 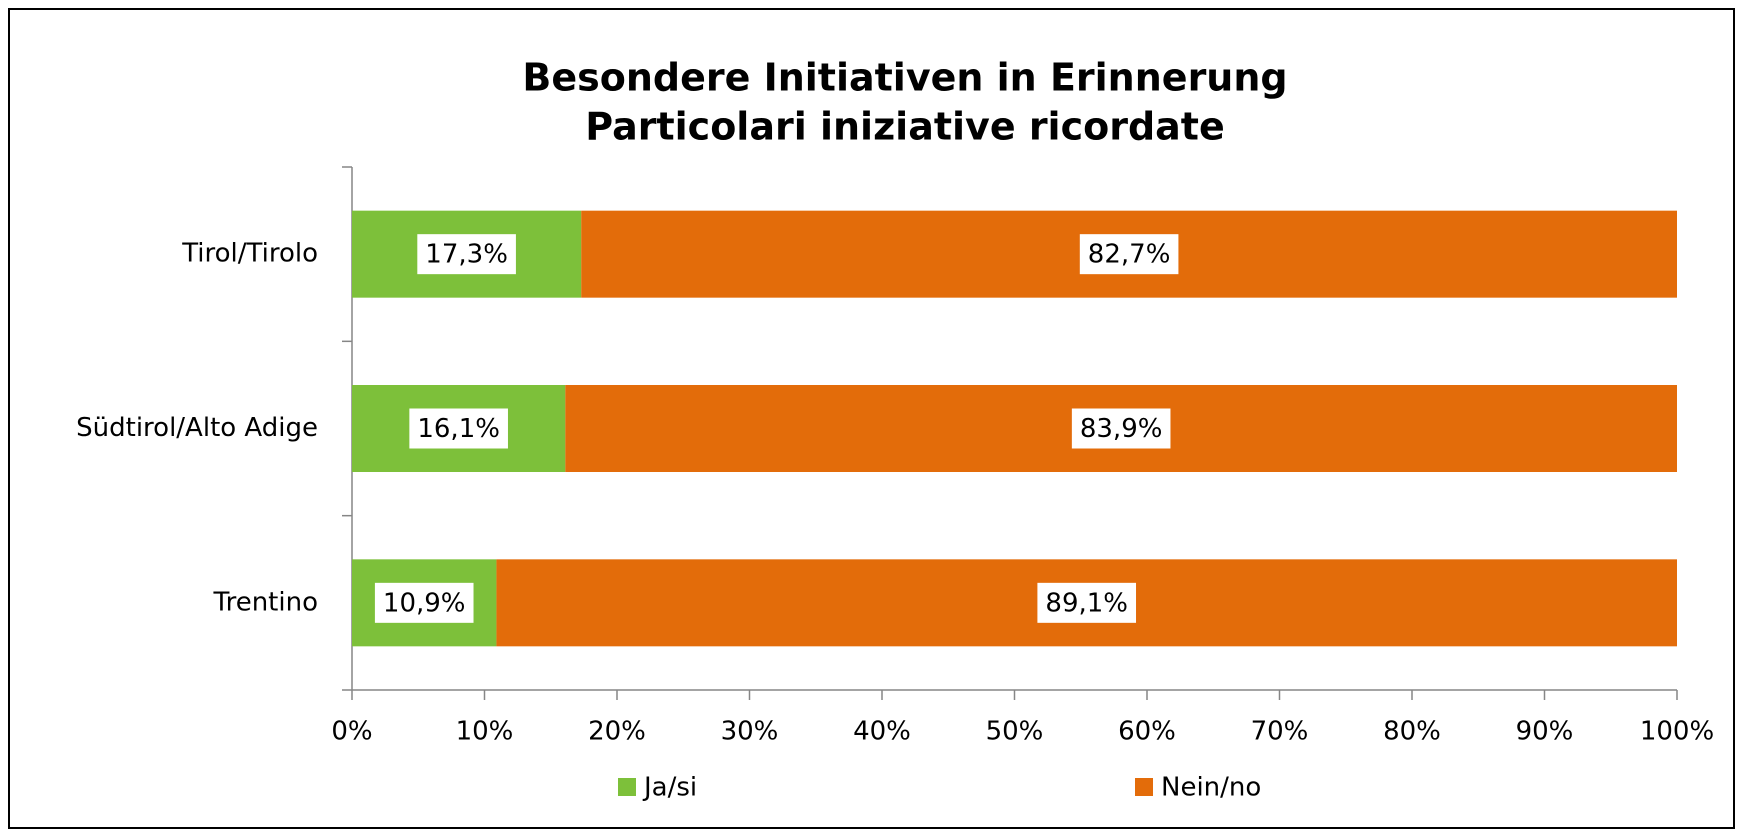 What do you see at coordinates (1412, 732) in the screenshot?
I see `x-tick-label: 80%` at bounding box center [1412, 732].